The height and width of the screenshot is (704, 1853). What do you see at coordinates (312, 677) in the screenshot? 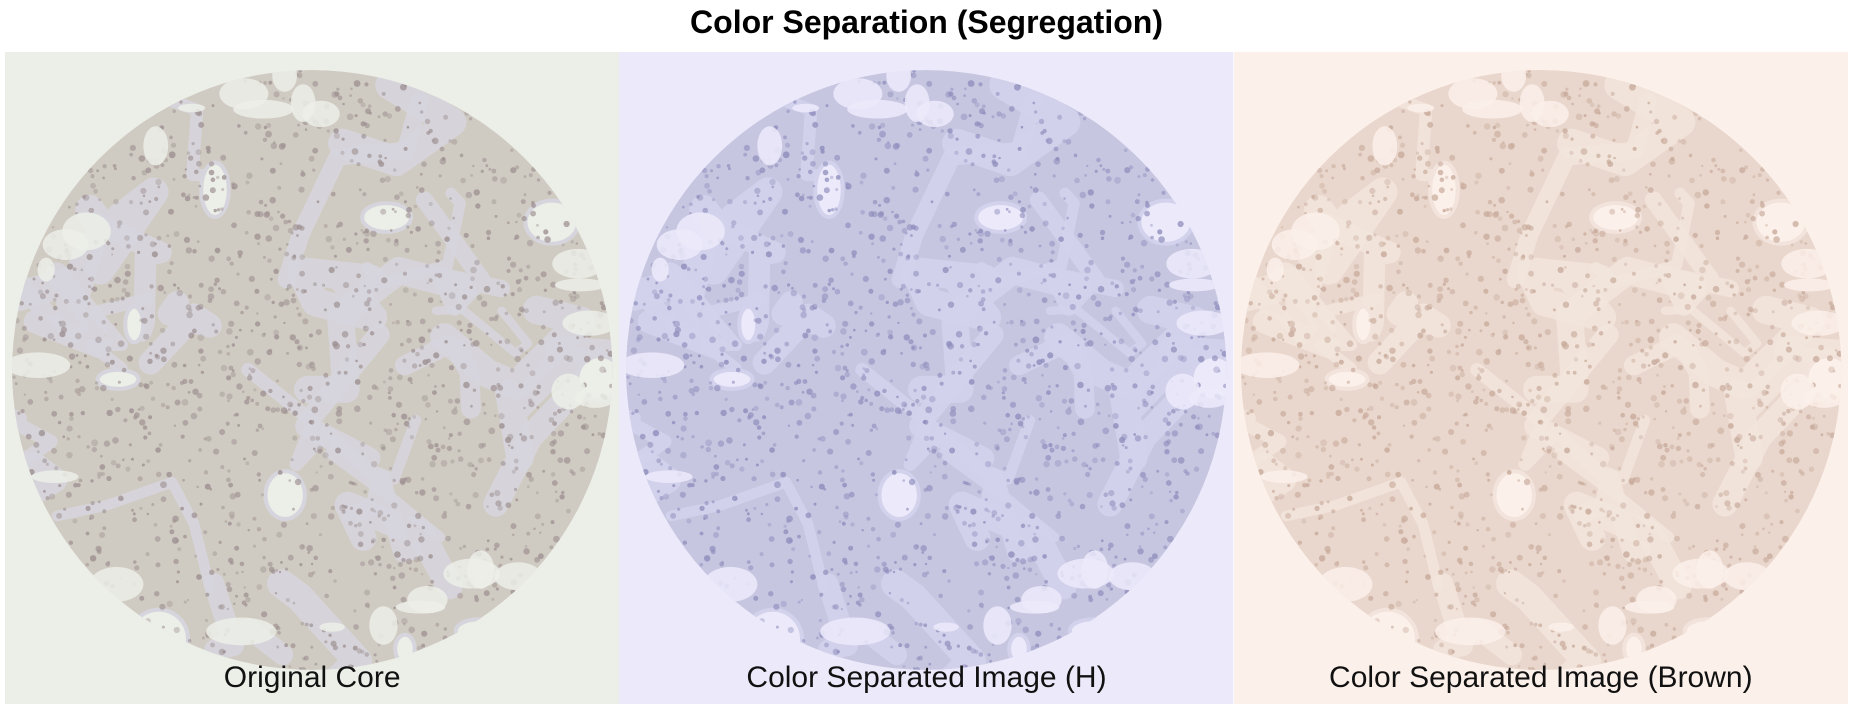
I see `panel-caption-original: Original Core` at bounding box center [312, 677].